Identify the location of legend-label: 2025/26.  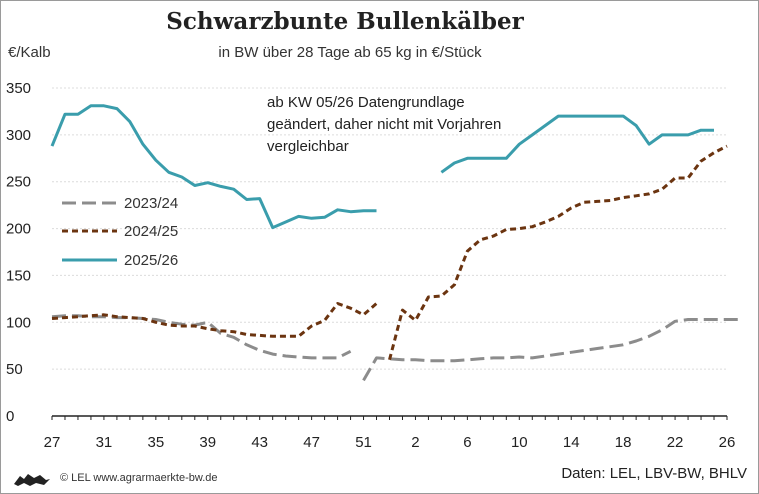
(151, 260).